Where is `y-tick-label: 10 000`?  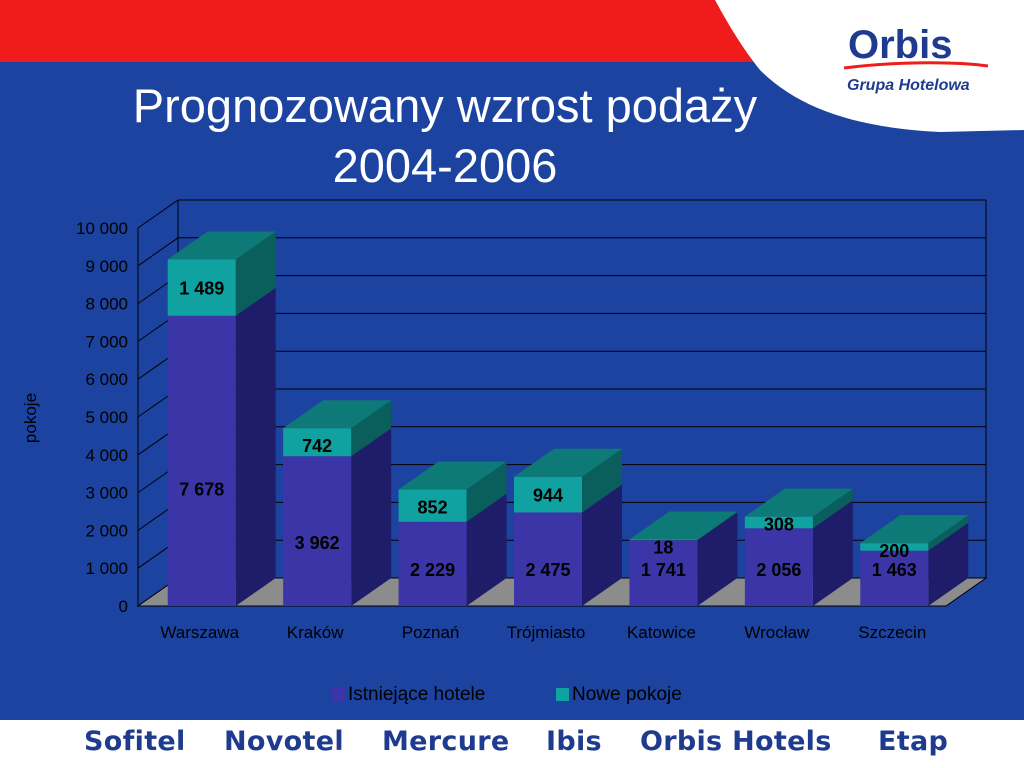
y-tick-label: 10 000 is located at coordinates (102, 228).